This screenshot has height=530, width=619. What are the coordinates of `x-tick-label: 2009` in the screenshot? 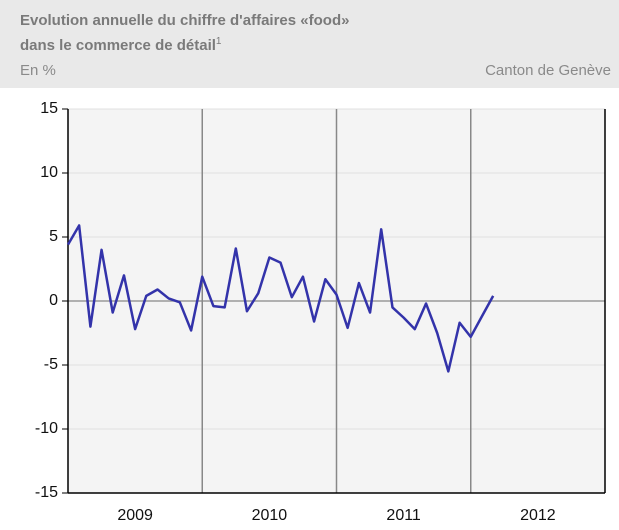 It's located at (135, 515).